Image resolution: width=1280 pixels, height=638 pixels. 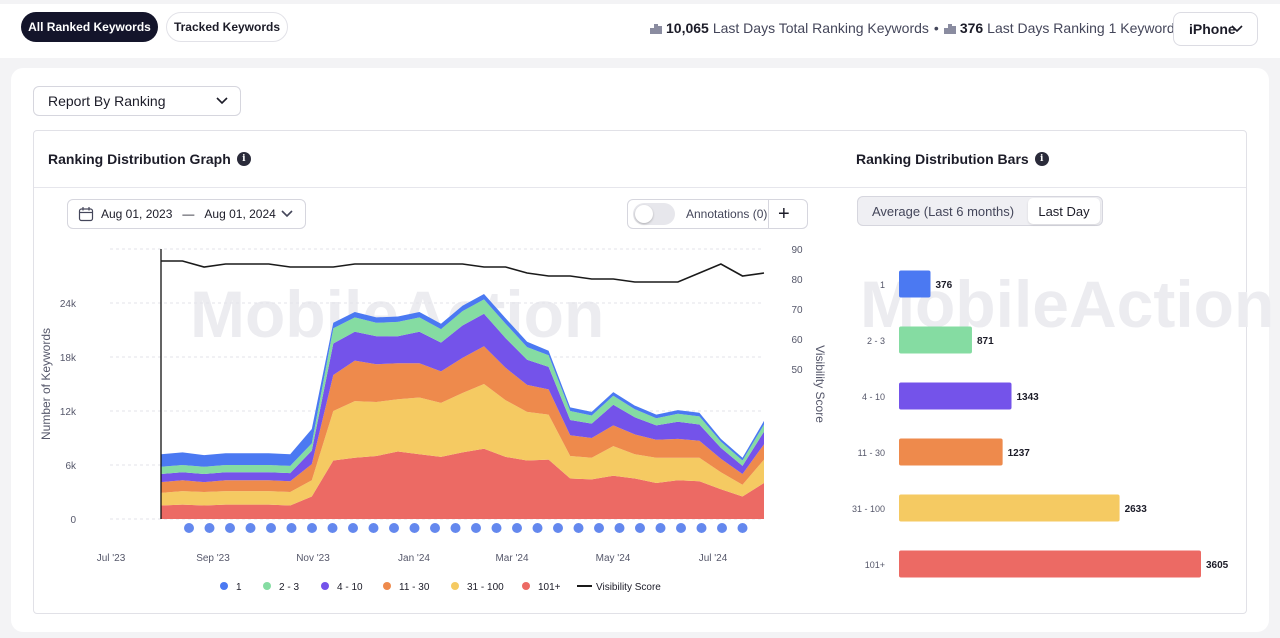 What do you see at coordinates (239, 587) in the screenshot?
I see `legend-label: 1` at bounding box center [239, 587].